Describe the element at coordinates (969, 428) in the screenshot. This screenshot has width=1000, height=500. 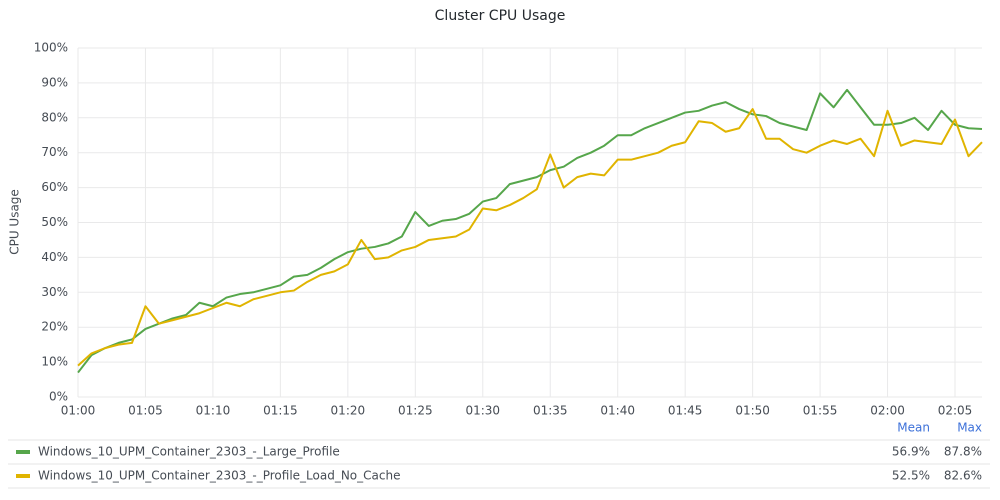
I see `legend-column-header: Max` at that location.